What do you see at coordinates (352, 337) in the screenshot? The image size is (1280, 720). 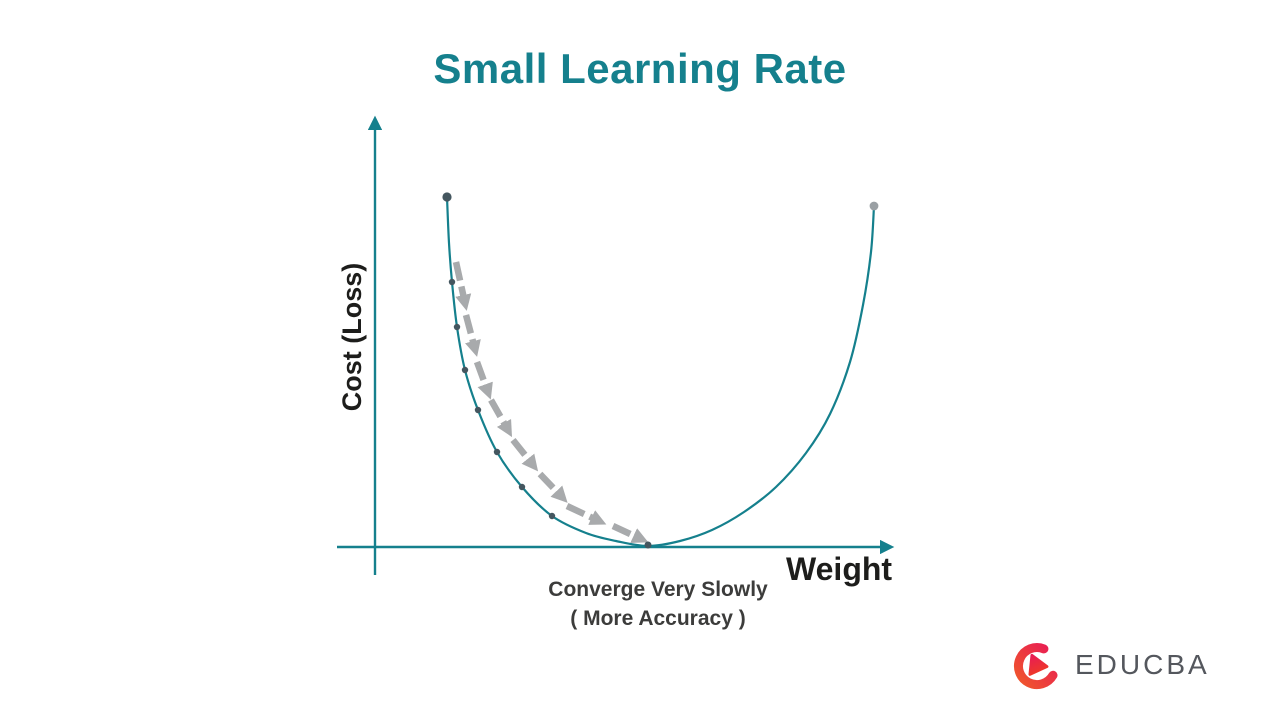 I see `y-axis-label: Cost (Loss)` at bounding box center [352, 337].